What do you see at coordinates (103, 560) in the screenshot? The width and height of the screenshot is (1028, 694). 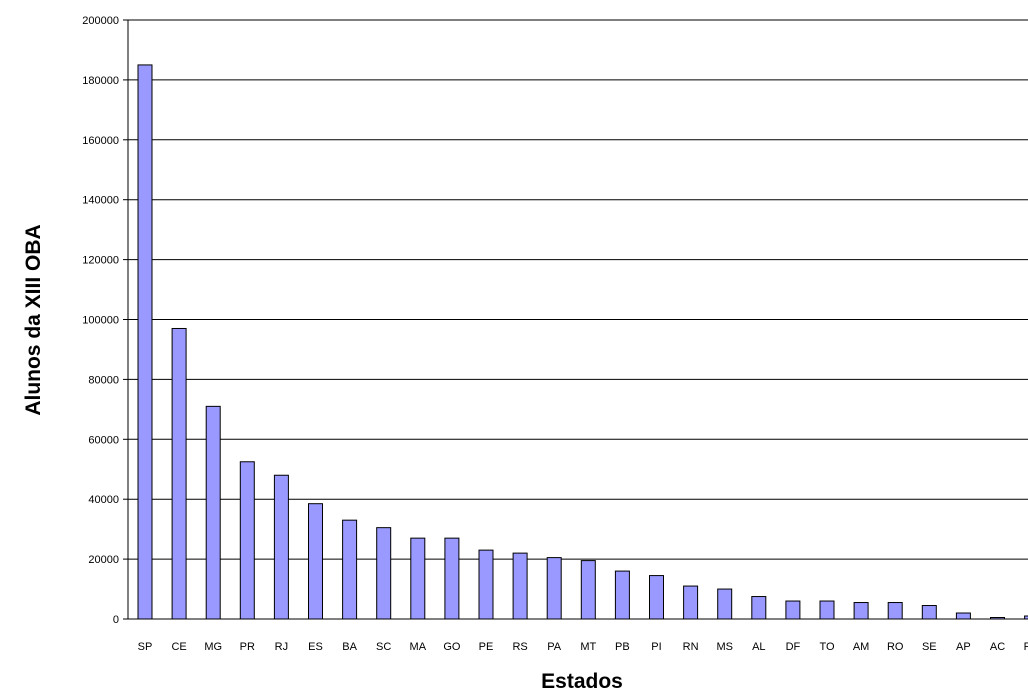 I see `y-tick-label: 20000` at bounding box center [103, 560].